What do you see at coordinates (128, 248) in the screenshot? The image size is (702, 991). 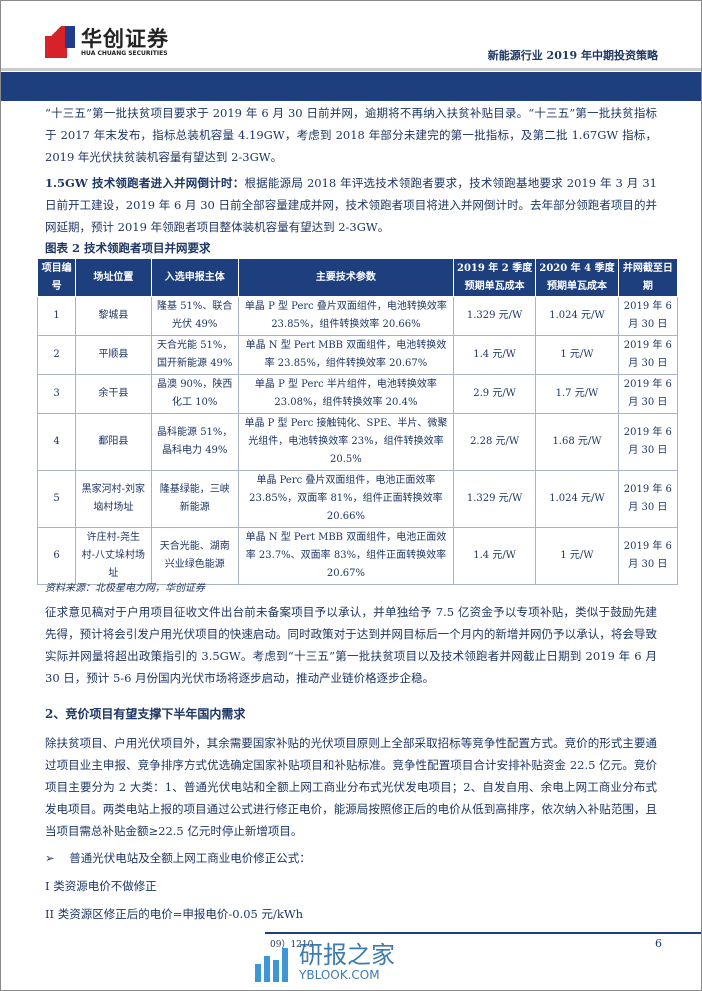 I see `table-caption: 图表 2 技术领跑者项目并网要求` at bounding box center [128, 248].